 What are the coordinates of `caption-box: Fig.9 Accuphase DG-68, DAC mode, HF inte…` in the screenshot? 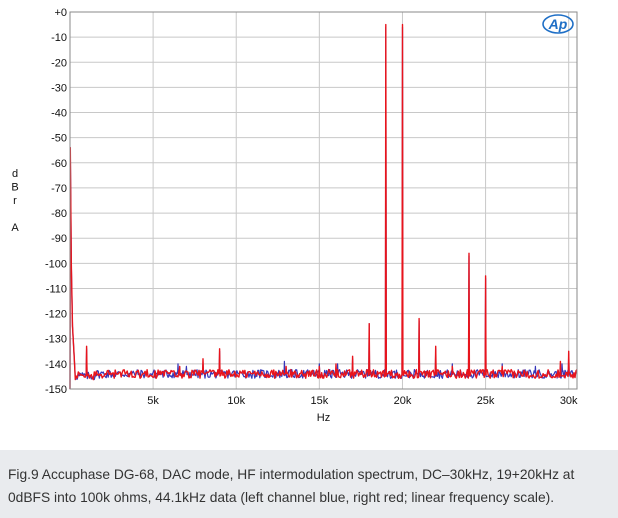 It's located at (309, 484).